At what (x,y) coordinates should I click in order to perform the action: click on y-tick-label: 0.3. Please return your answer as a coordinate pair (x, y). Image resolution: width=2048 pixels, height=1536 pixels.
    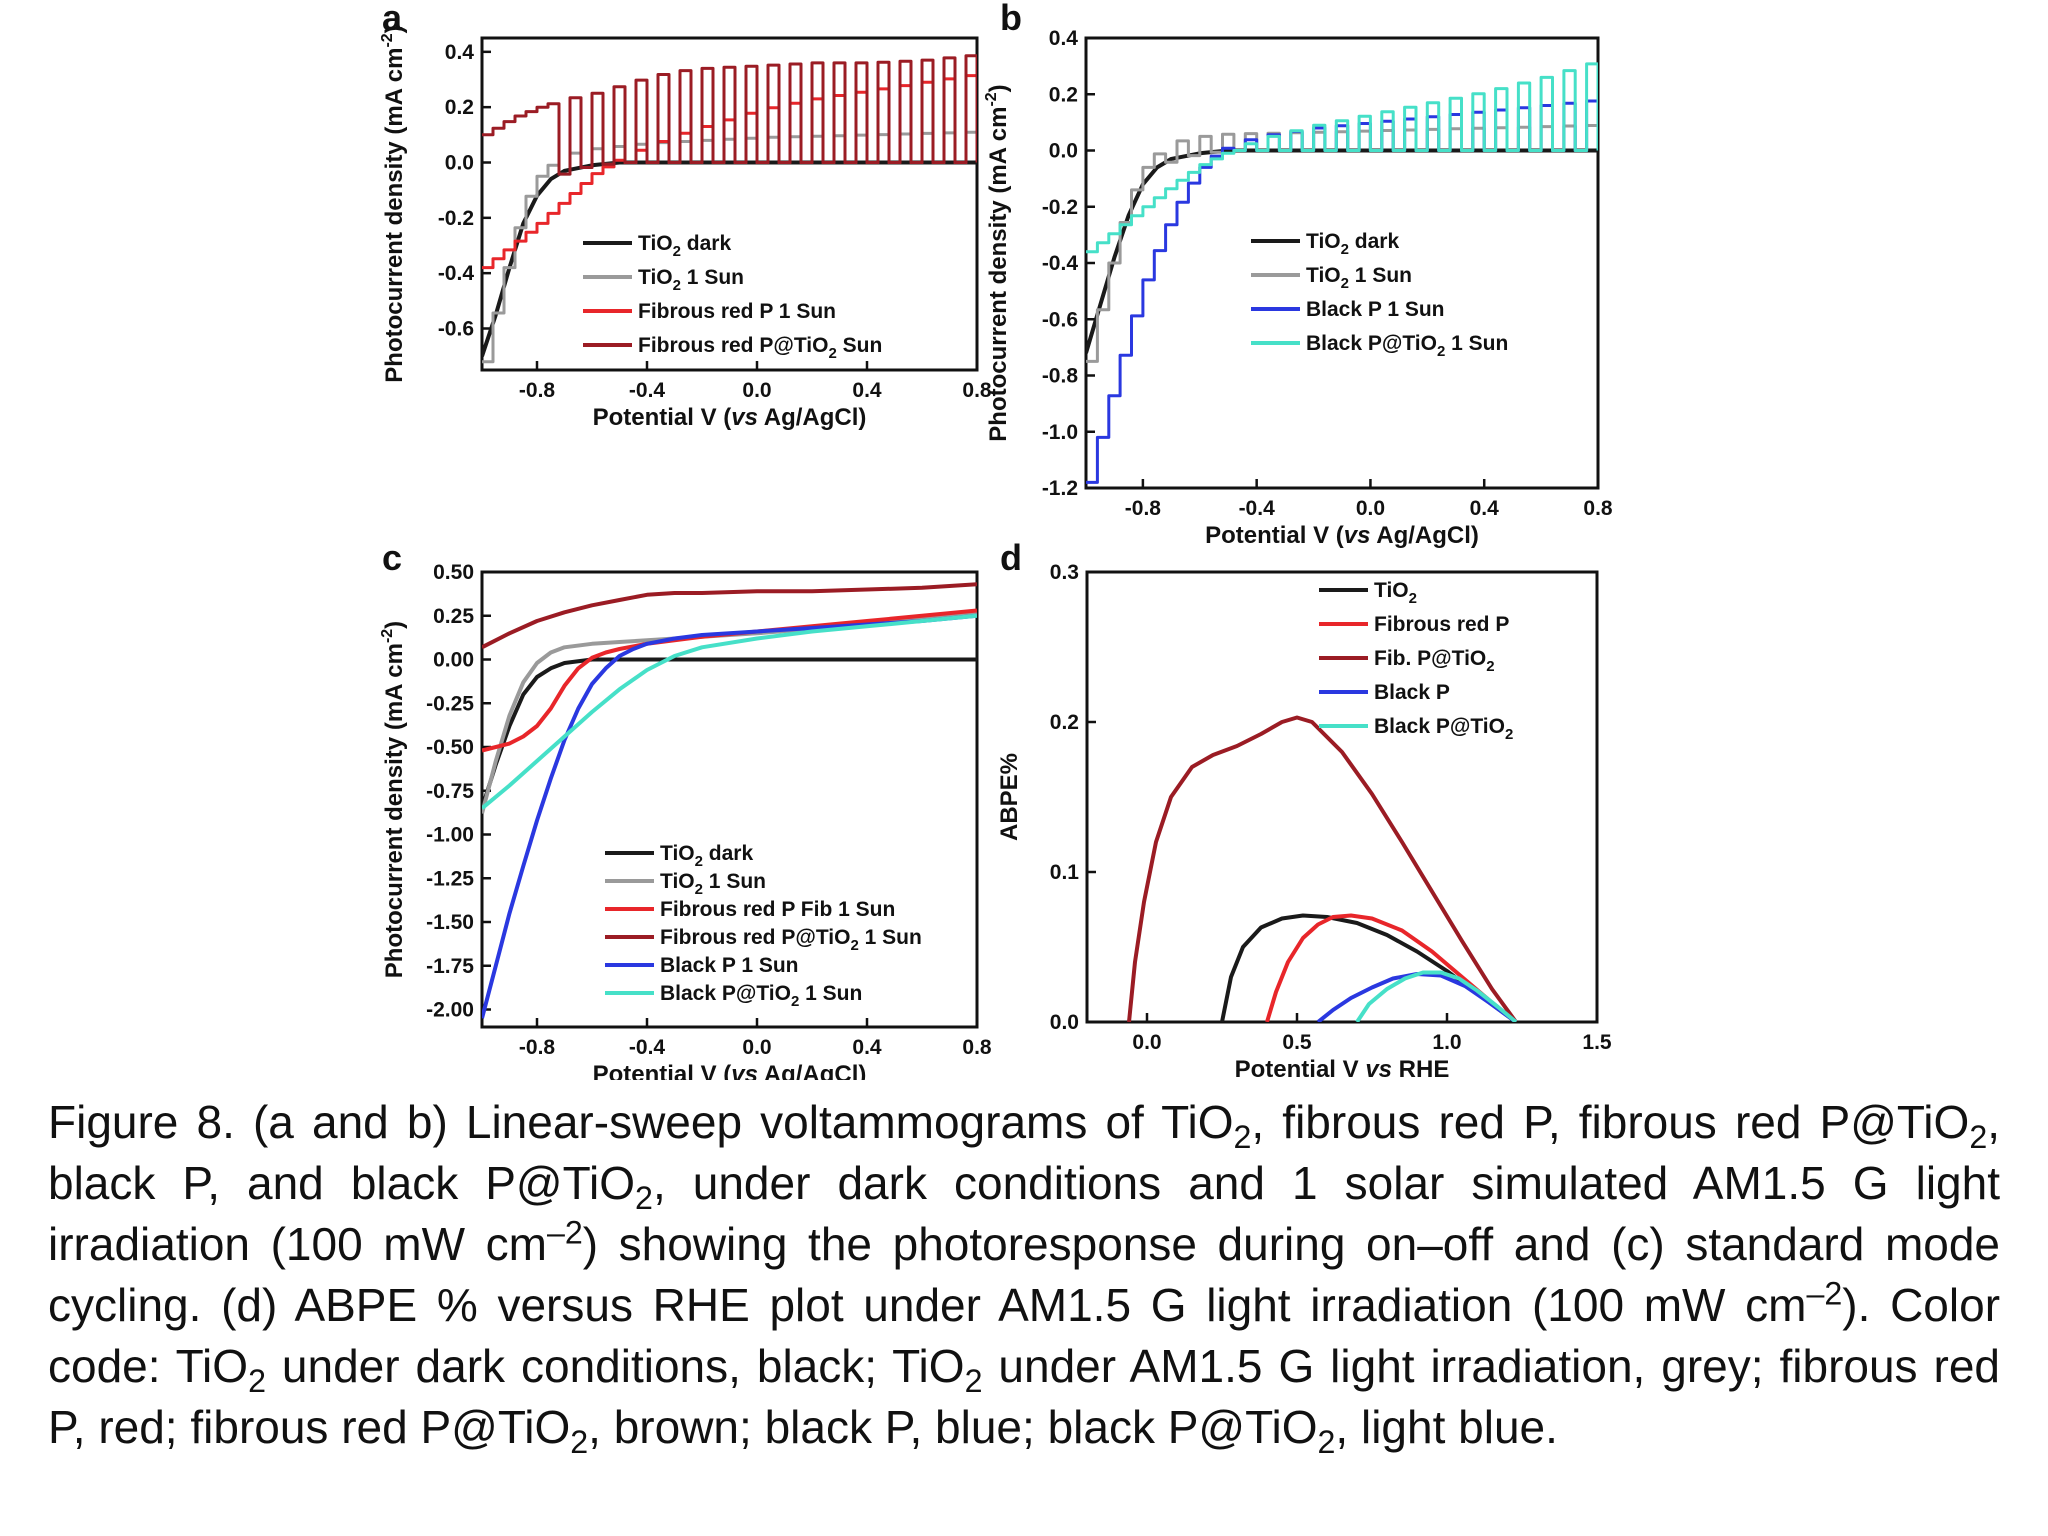
    Looking at the image, I should click on (1064, 572).